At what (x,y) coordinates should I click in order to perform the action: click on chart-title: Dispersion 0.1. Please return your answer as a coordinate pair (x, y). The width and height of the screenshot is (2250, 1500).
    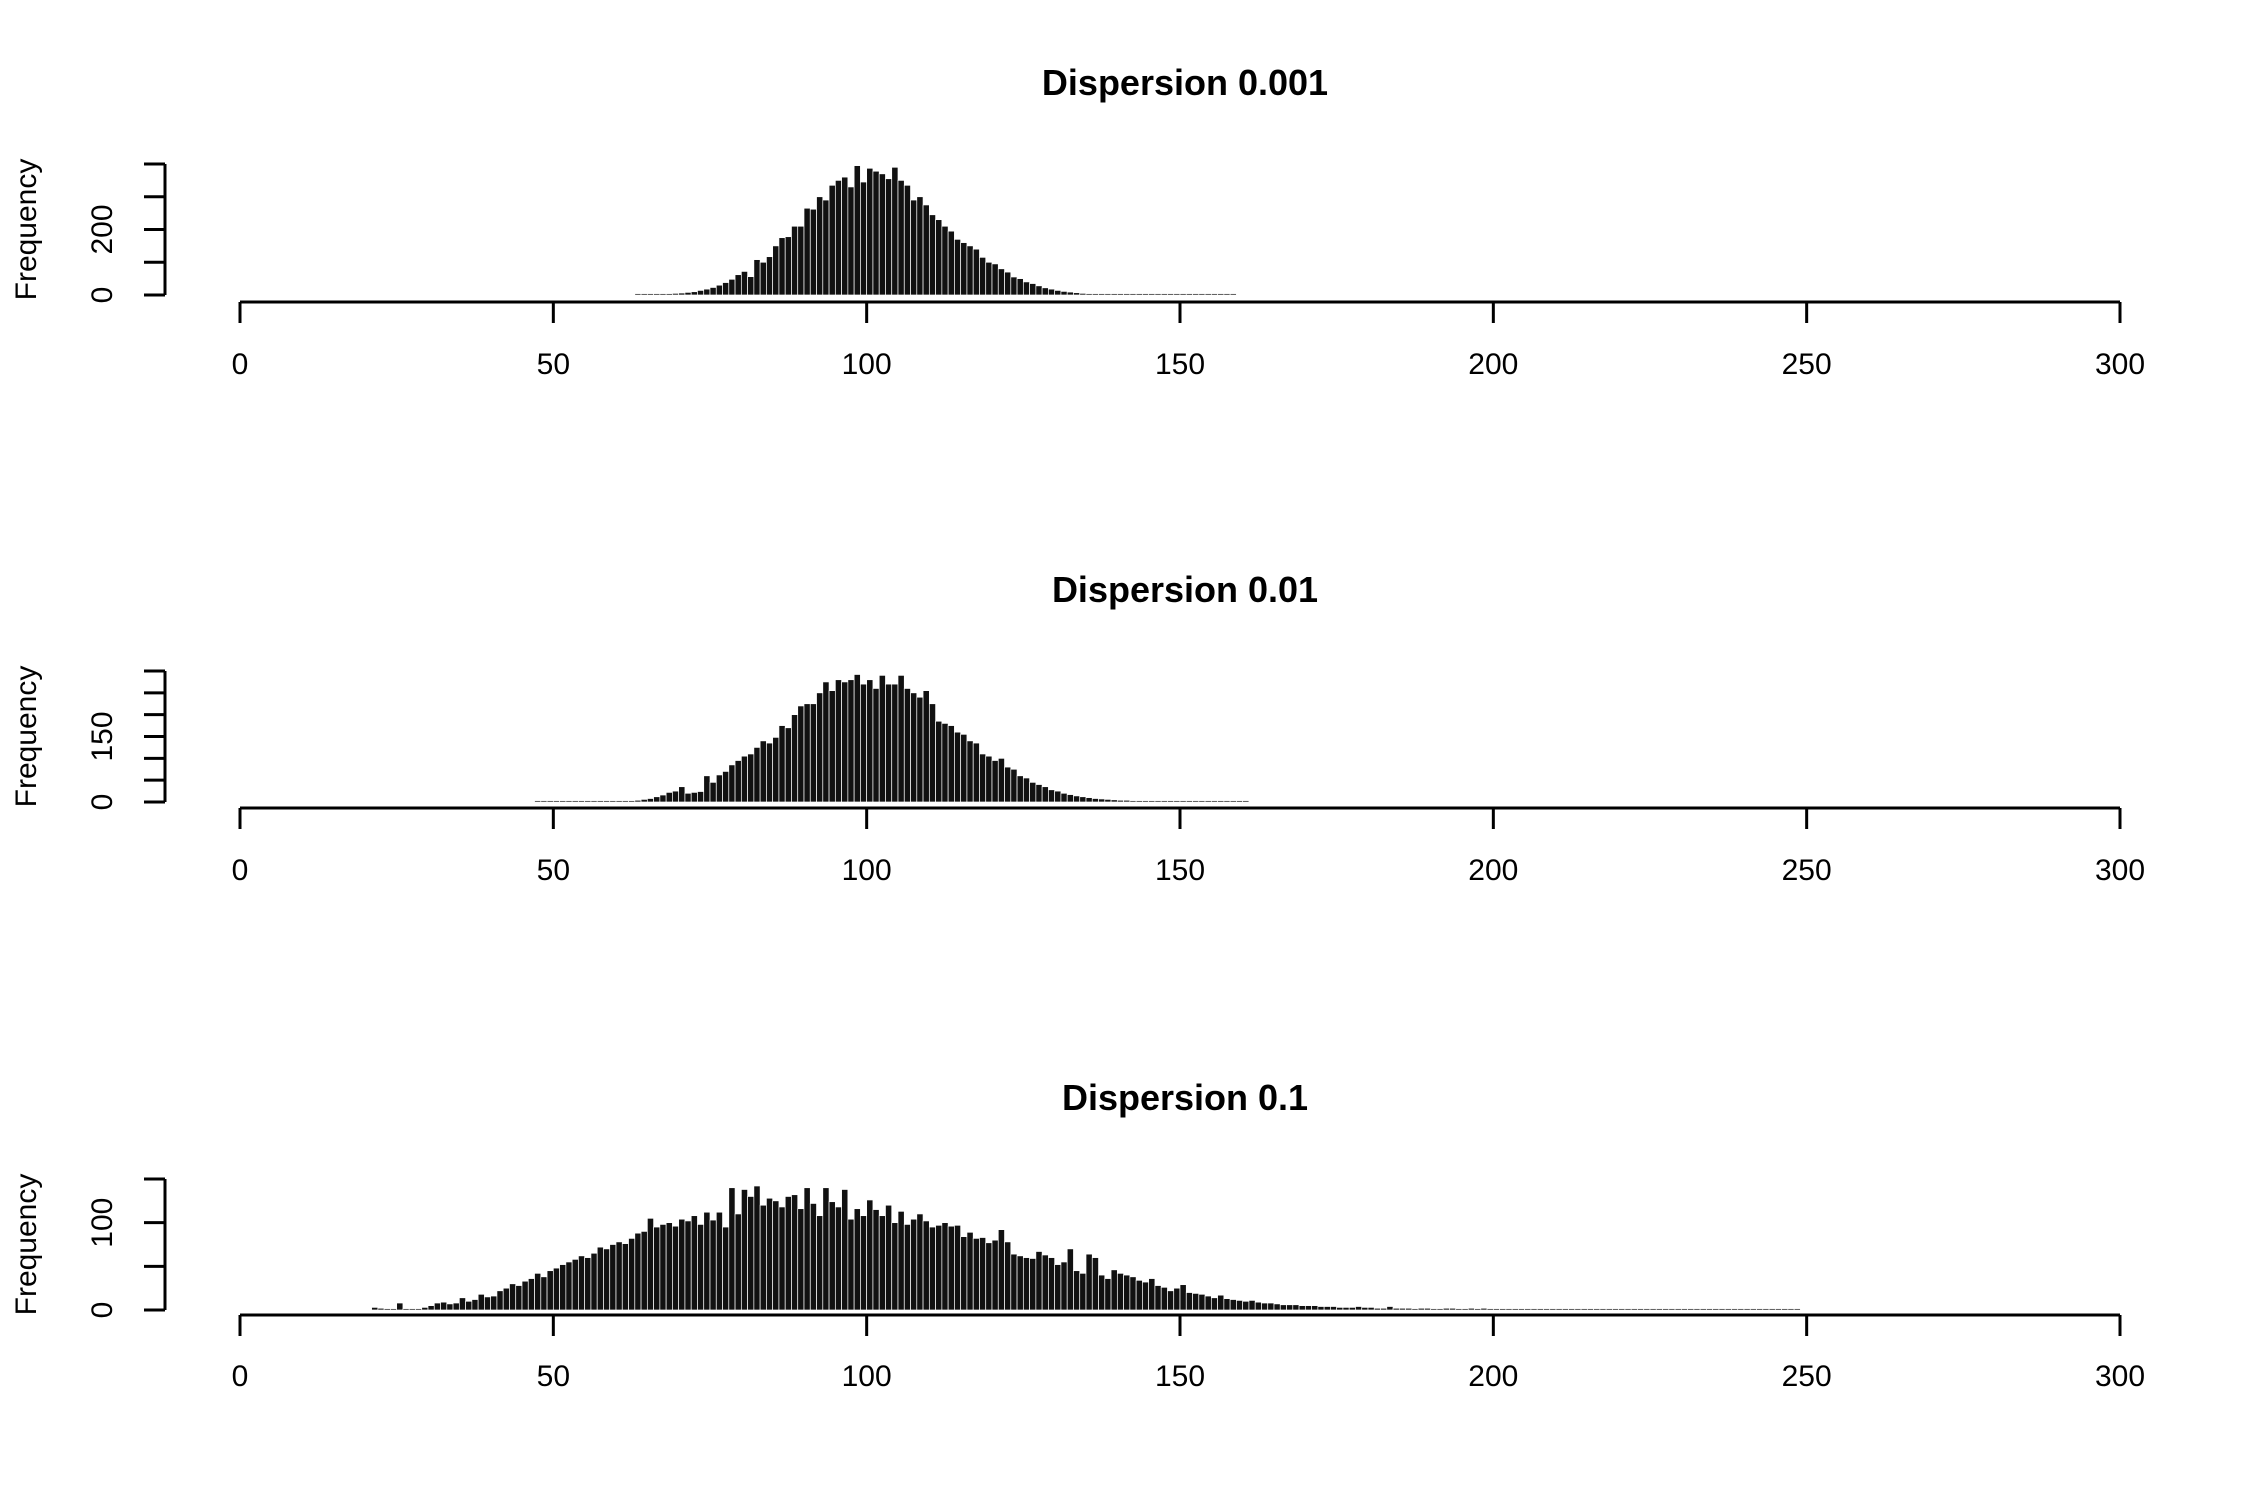
    Looking at the image, I should click on (1185, 1097).